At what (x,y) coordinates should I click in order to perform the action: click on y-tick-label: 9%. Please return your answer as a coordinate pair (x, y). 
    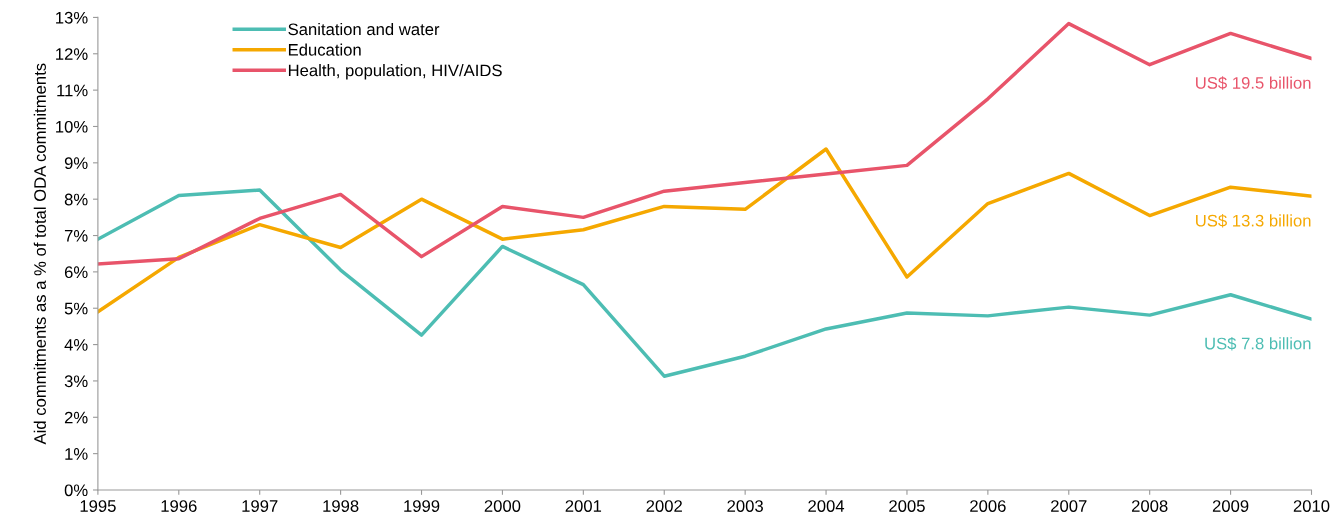
    Looking at the image, I should click on (76, 163).